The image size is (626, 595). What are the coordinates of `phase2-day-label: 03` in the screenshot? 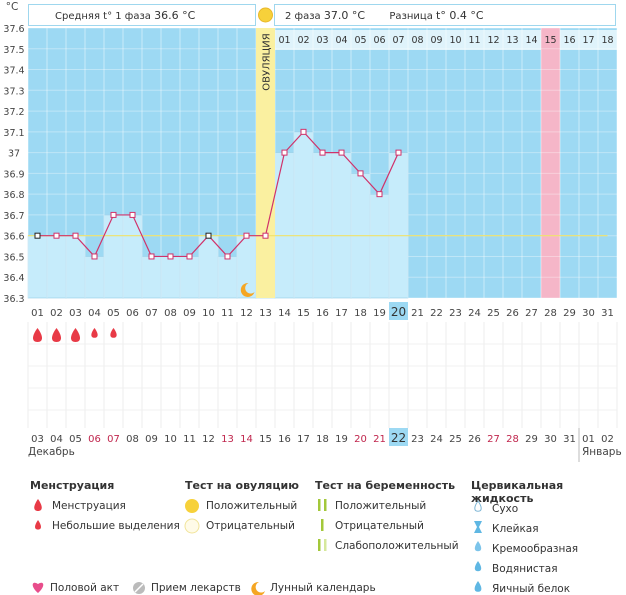 It's located at (322, 40).